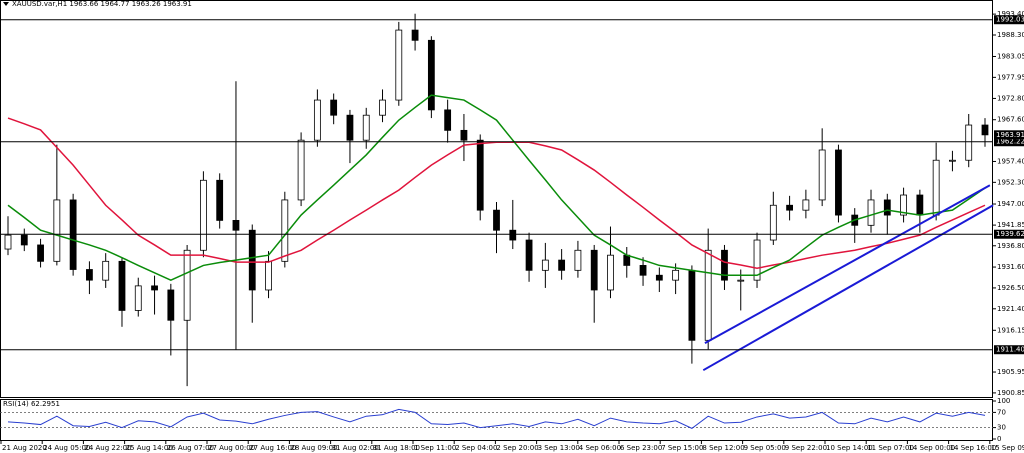 This screenshot has width=1024, height=453. I want to click on x-tick-label: 27 Aug 00:00, so click(231, 448).